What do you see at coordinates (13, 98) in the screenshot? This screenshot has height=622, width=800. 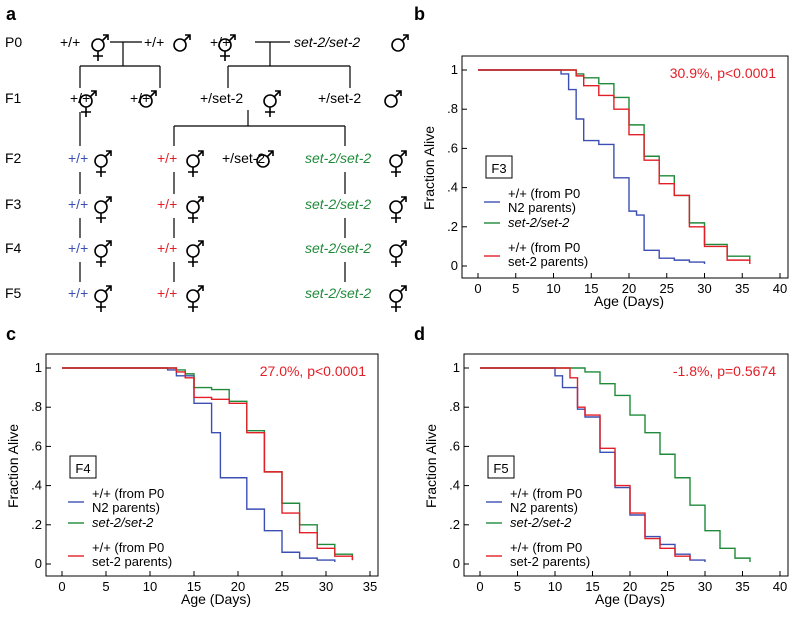 I see `gen-label-f1: F1` at bounding box center [13, 98].